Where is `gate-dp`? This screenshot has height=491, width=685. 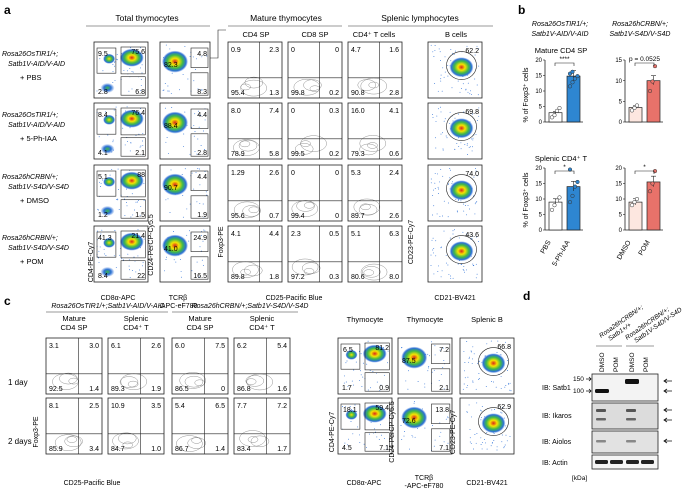 gate-dp is located at coordinates (133, 121).